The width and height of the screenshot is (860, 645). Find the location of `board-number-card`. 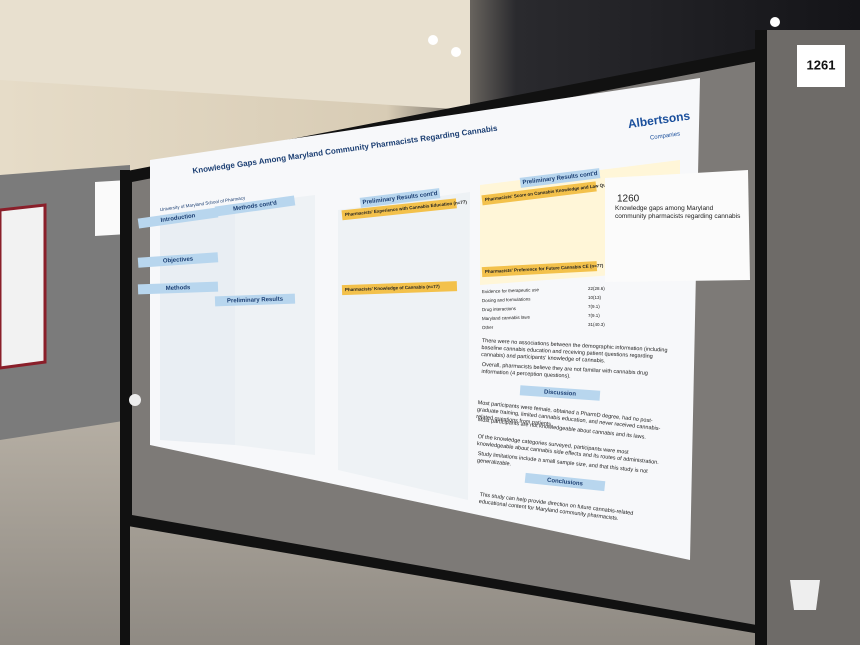

board-number-card is located at coordinates (821, 66).